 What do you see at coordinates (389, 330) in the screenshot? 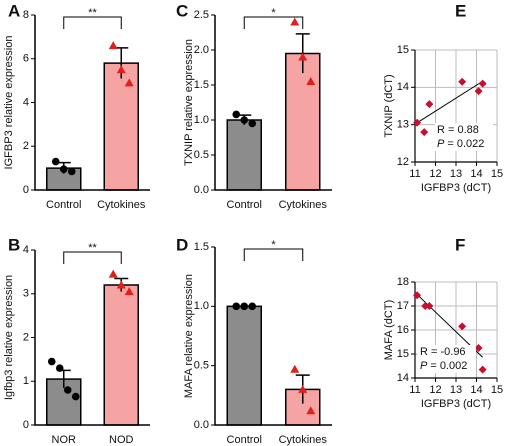
I see `y-axis-label: MAFA (dCT)` at bounding box center [389, 330].